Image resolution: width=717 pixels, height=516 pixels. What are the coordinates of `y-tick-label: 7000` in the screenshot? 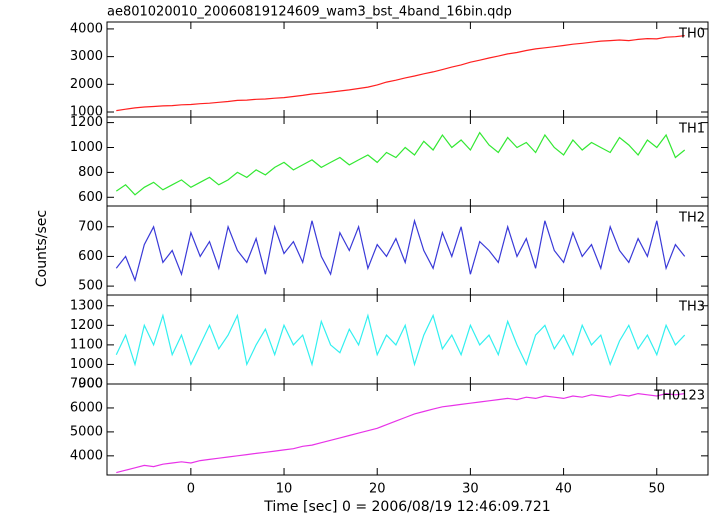 It's located at (86, 384).